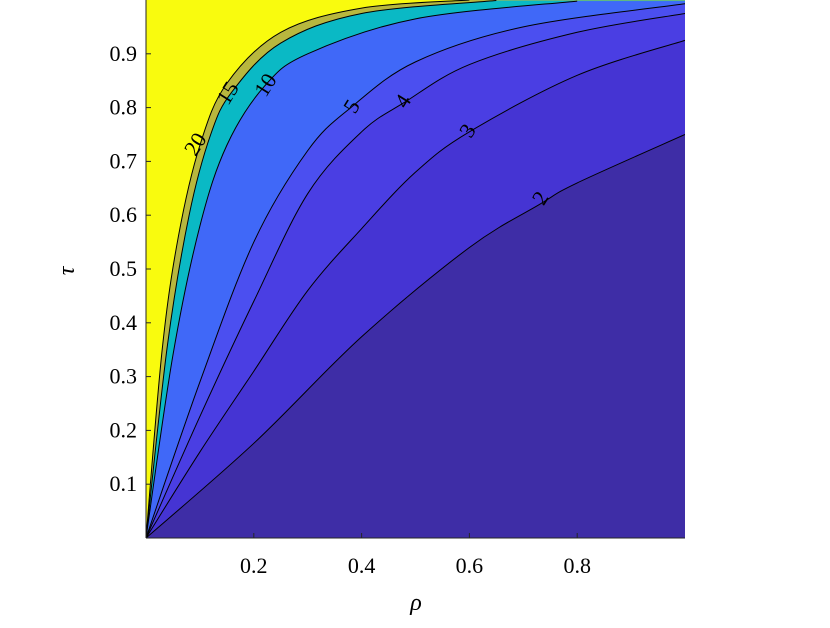 The width and height of the screenshot is (830, 628). Describe the element at coordinates (415, 603) in the screenshot. I see `x-axis-label: ρ` at that location.